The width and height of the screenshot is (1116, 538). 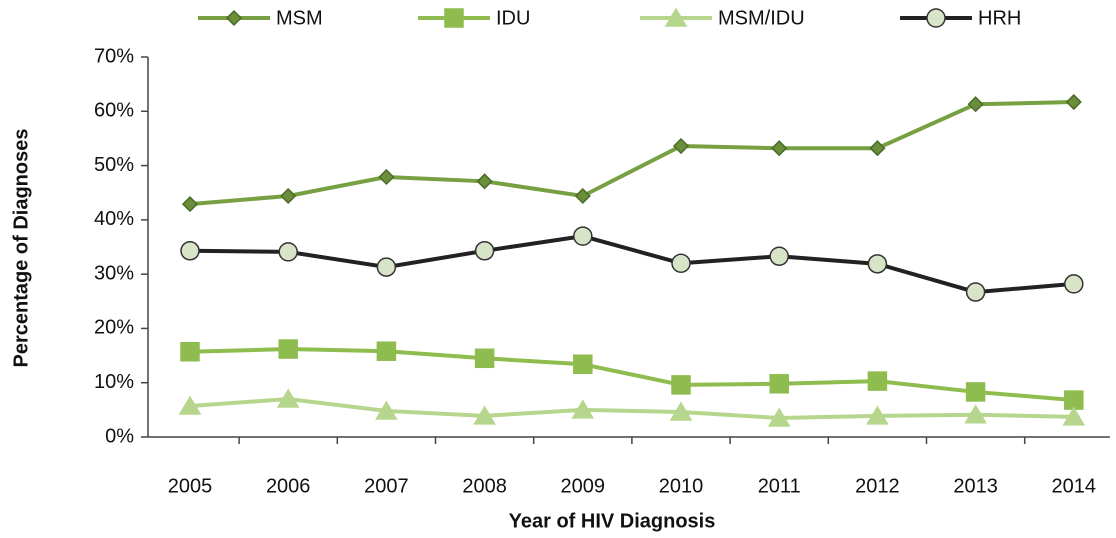 I want to click on x-tick-label: 2013, so click(x=975, y=486).